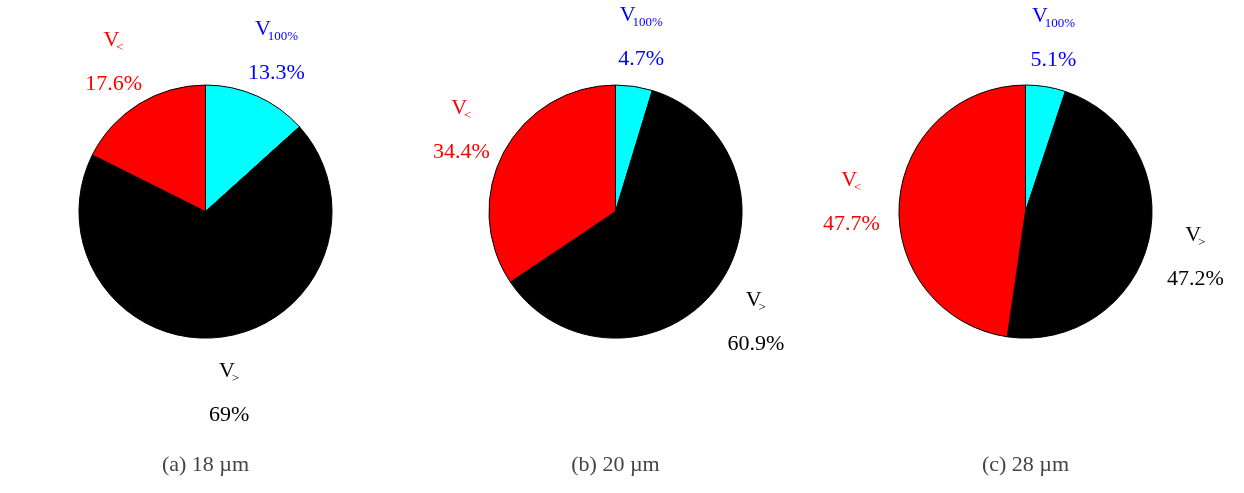 This screenshot has width=1244, height=493. What do you see at coordinates (641, 58) in the screenshot?
I see `data-label: 4.7%` at bounding box center [641, 58].